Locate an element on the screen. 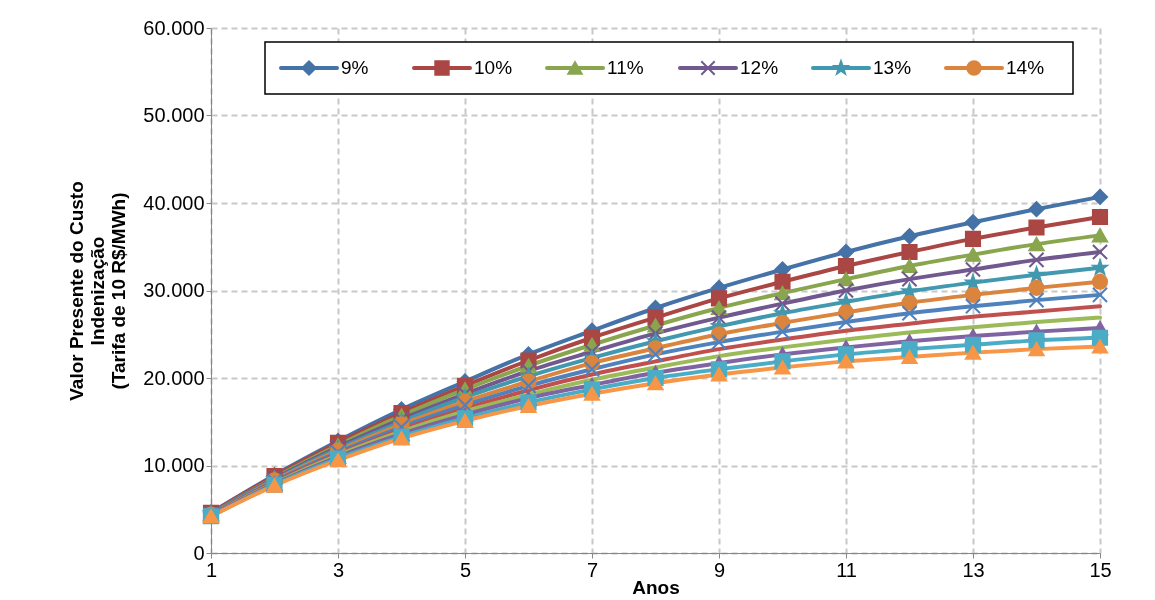 The height and width of the screenshot is (600, 1155). x-tick-label: 5 is located at coordinates (465, 569).